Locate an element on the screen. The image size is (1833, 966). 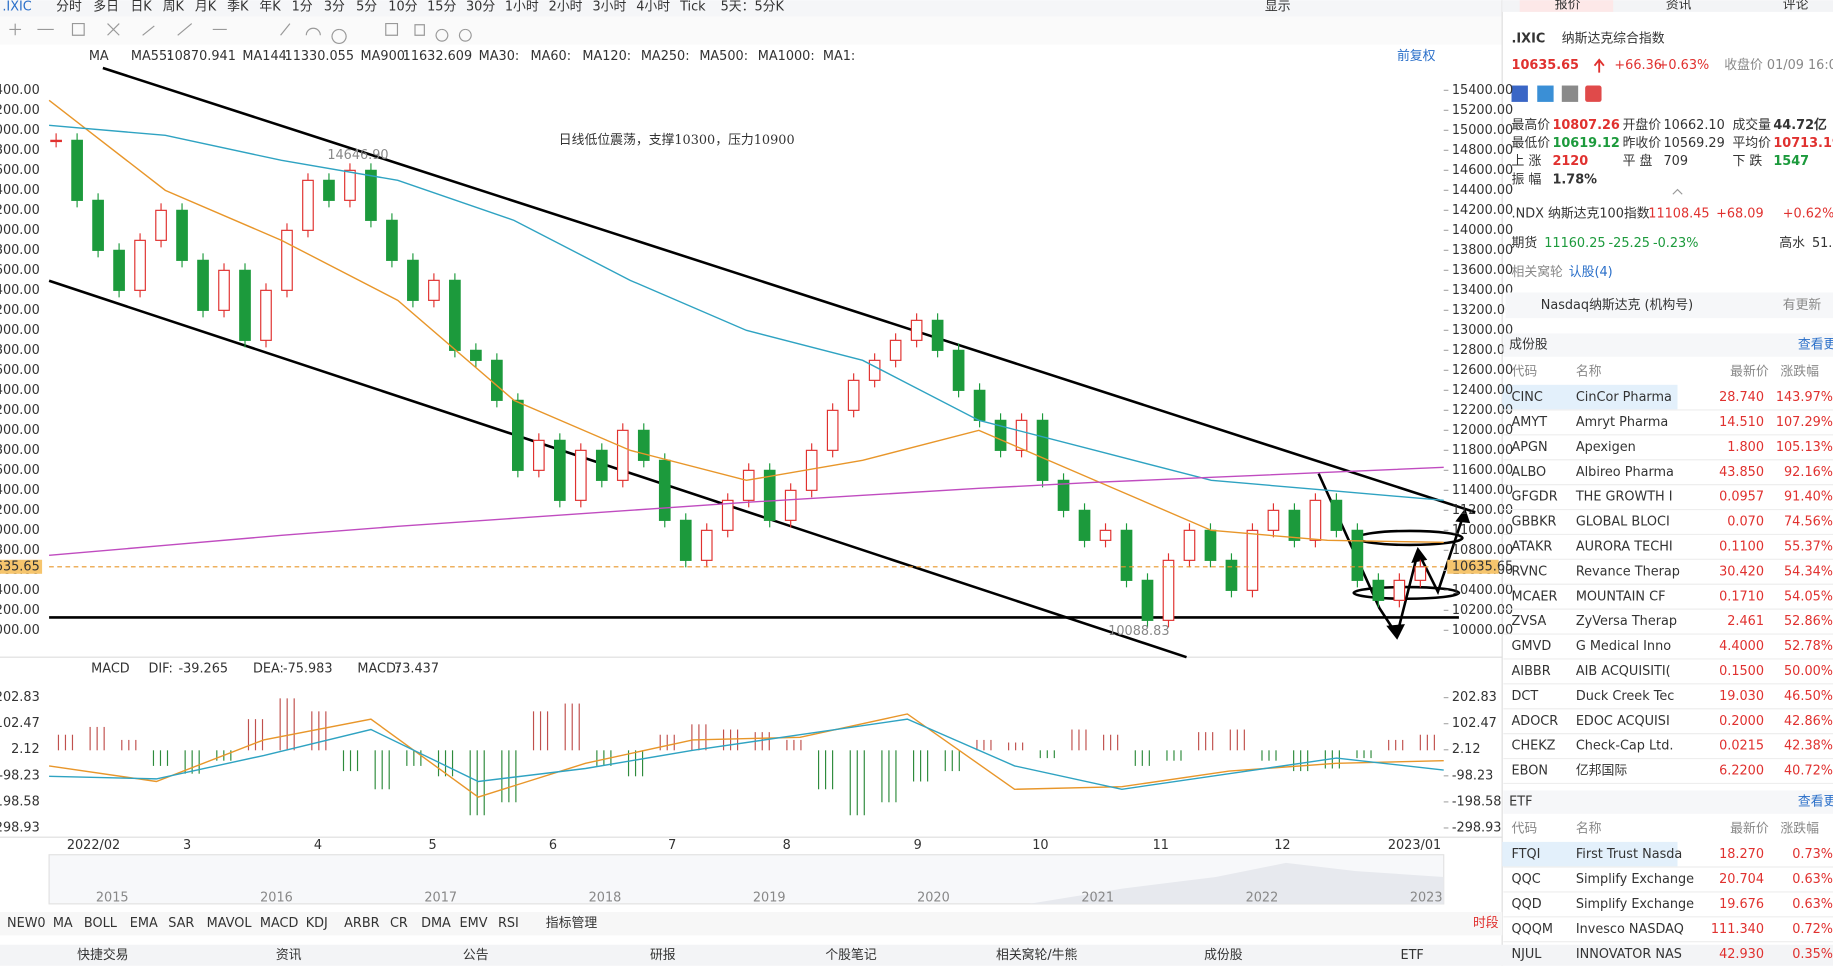
tool-bar is located at coordinates (751, 30).